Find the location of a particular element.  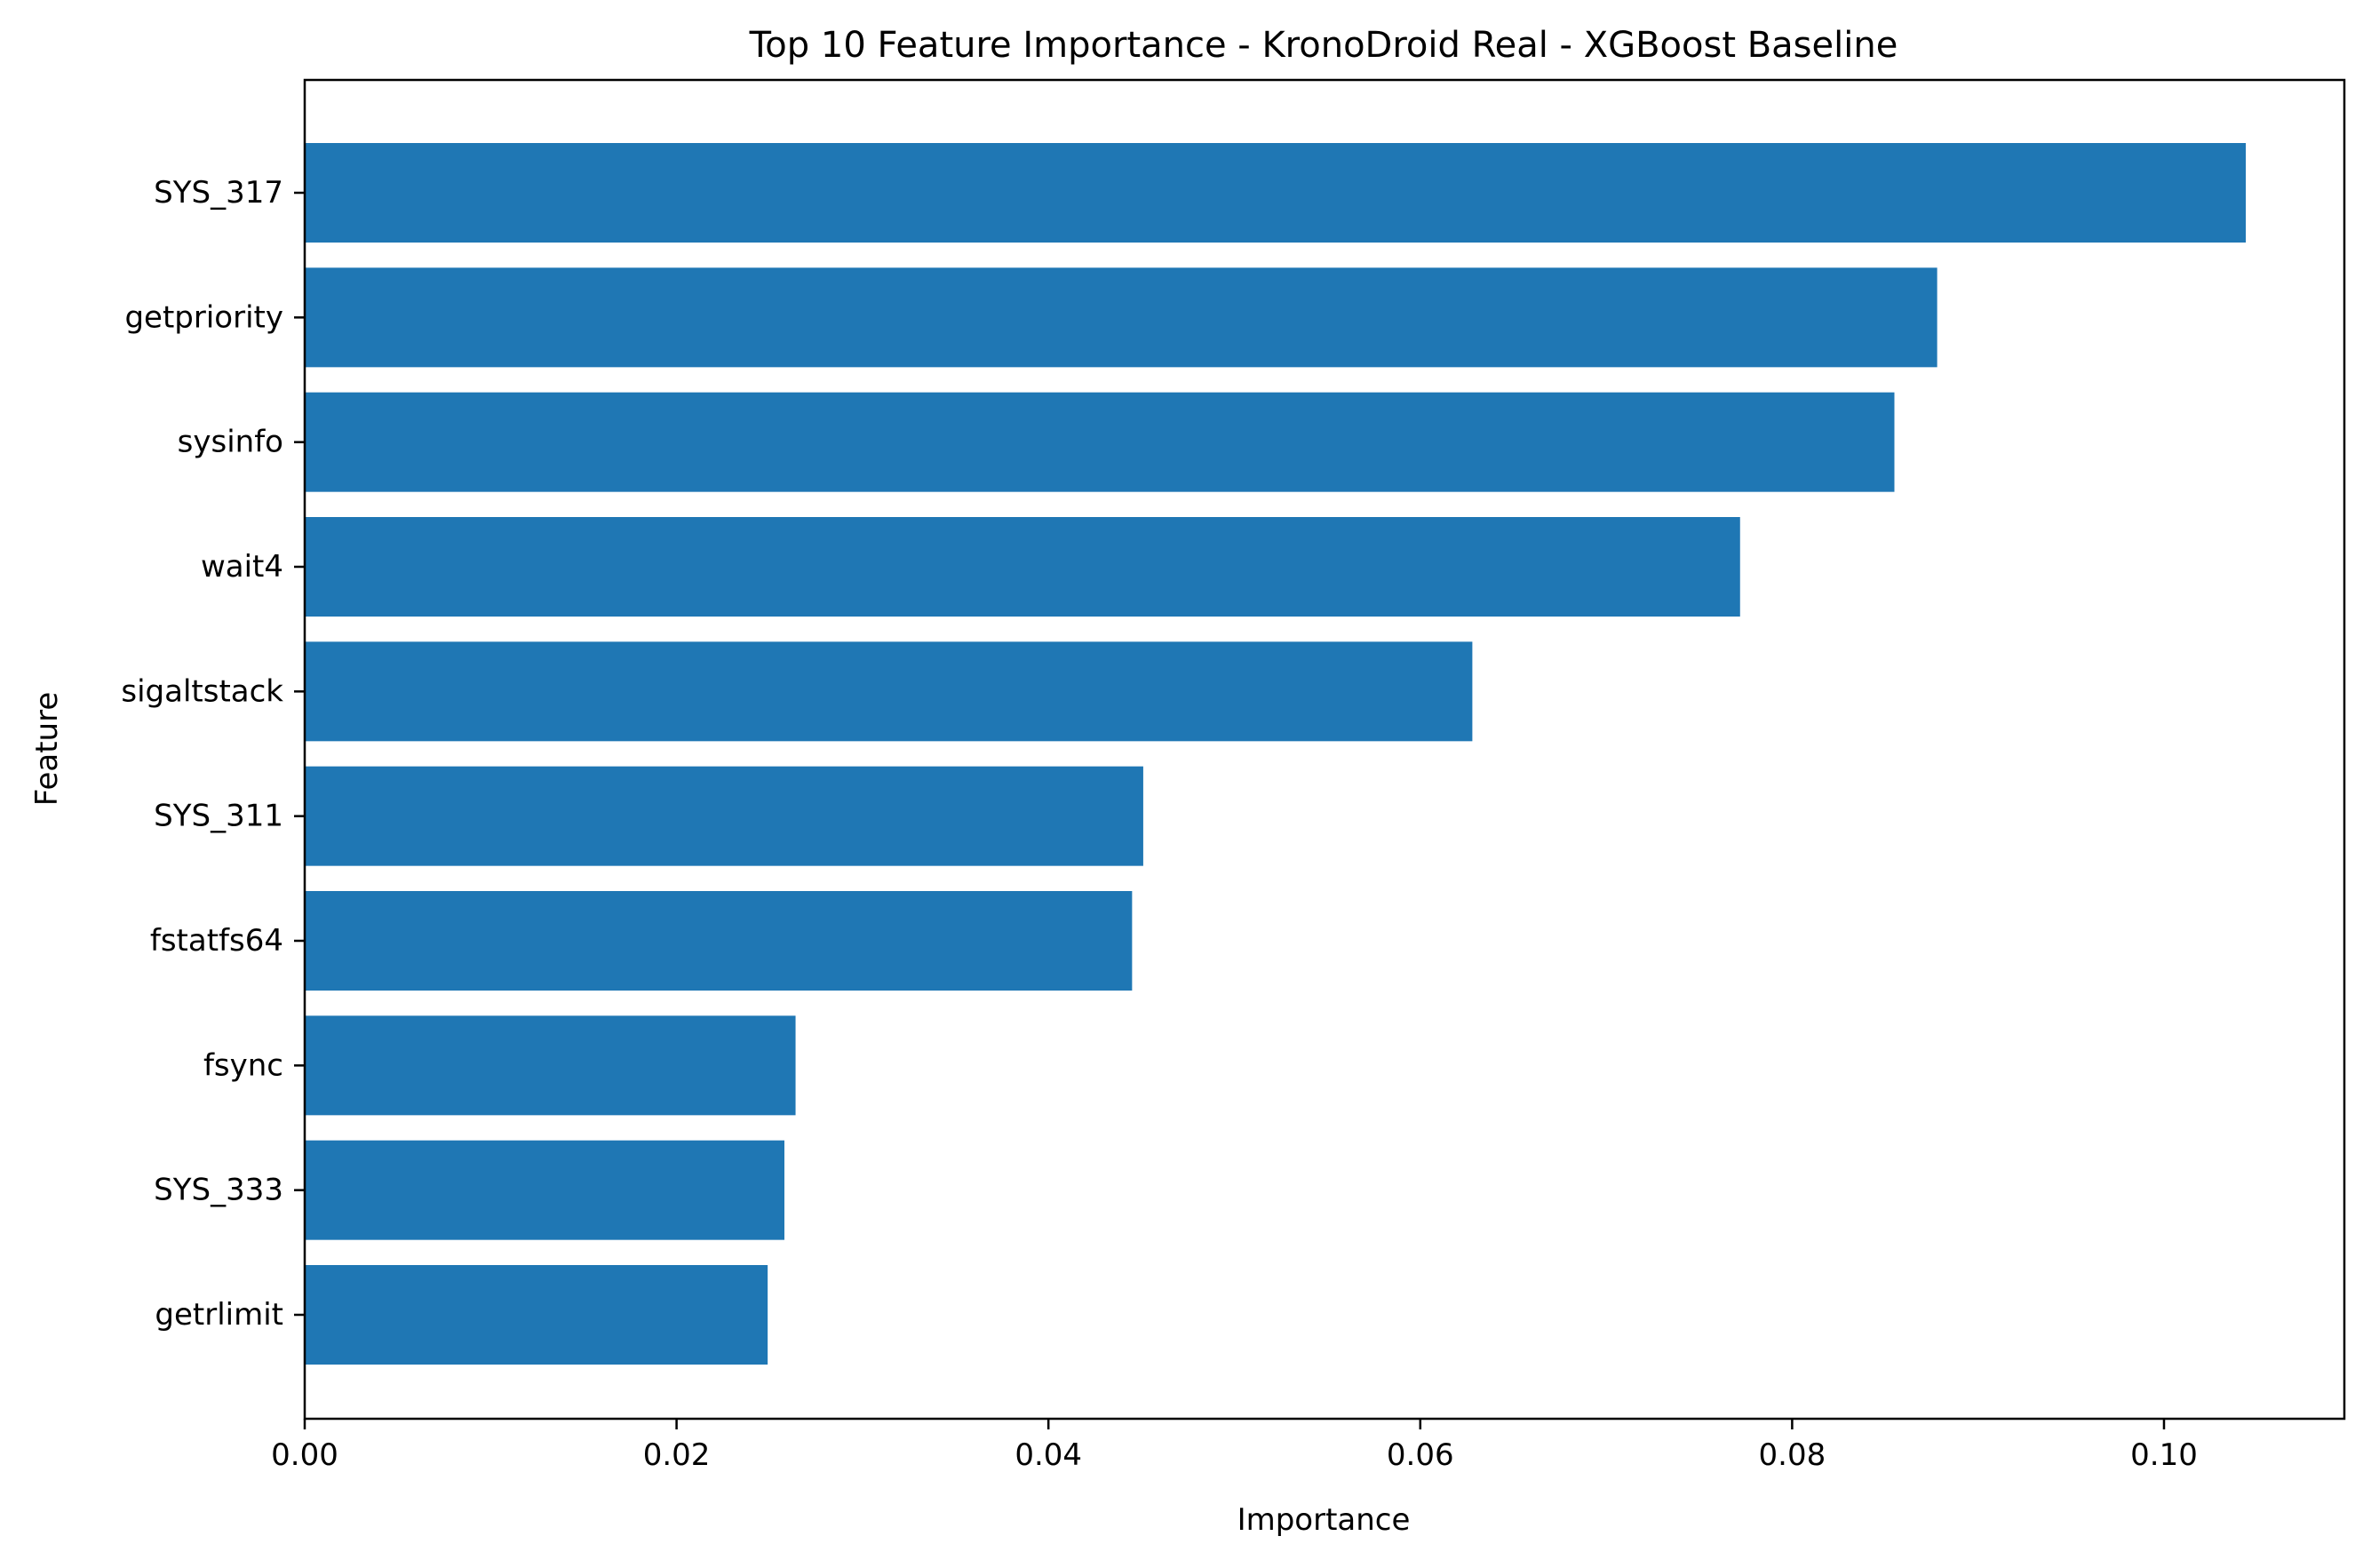

bar-getrlimit is located at coordinates (536, 1315).